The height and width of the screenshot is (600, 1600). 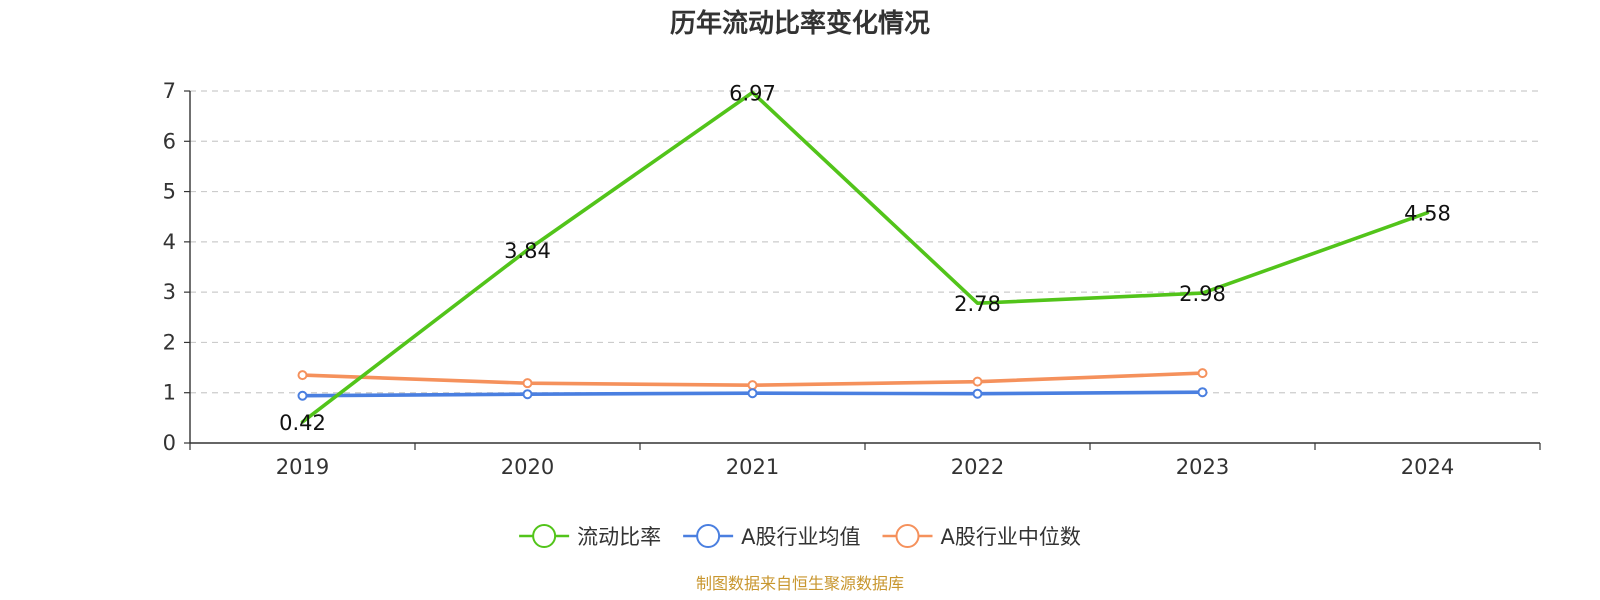 What do you see at coordinates (1427, 467) in the screenshot?
I see `x-tick-label: 2024` at bounding box center [1427, 467].